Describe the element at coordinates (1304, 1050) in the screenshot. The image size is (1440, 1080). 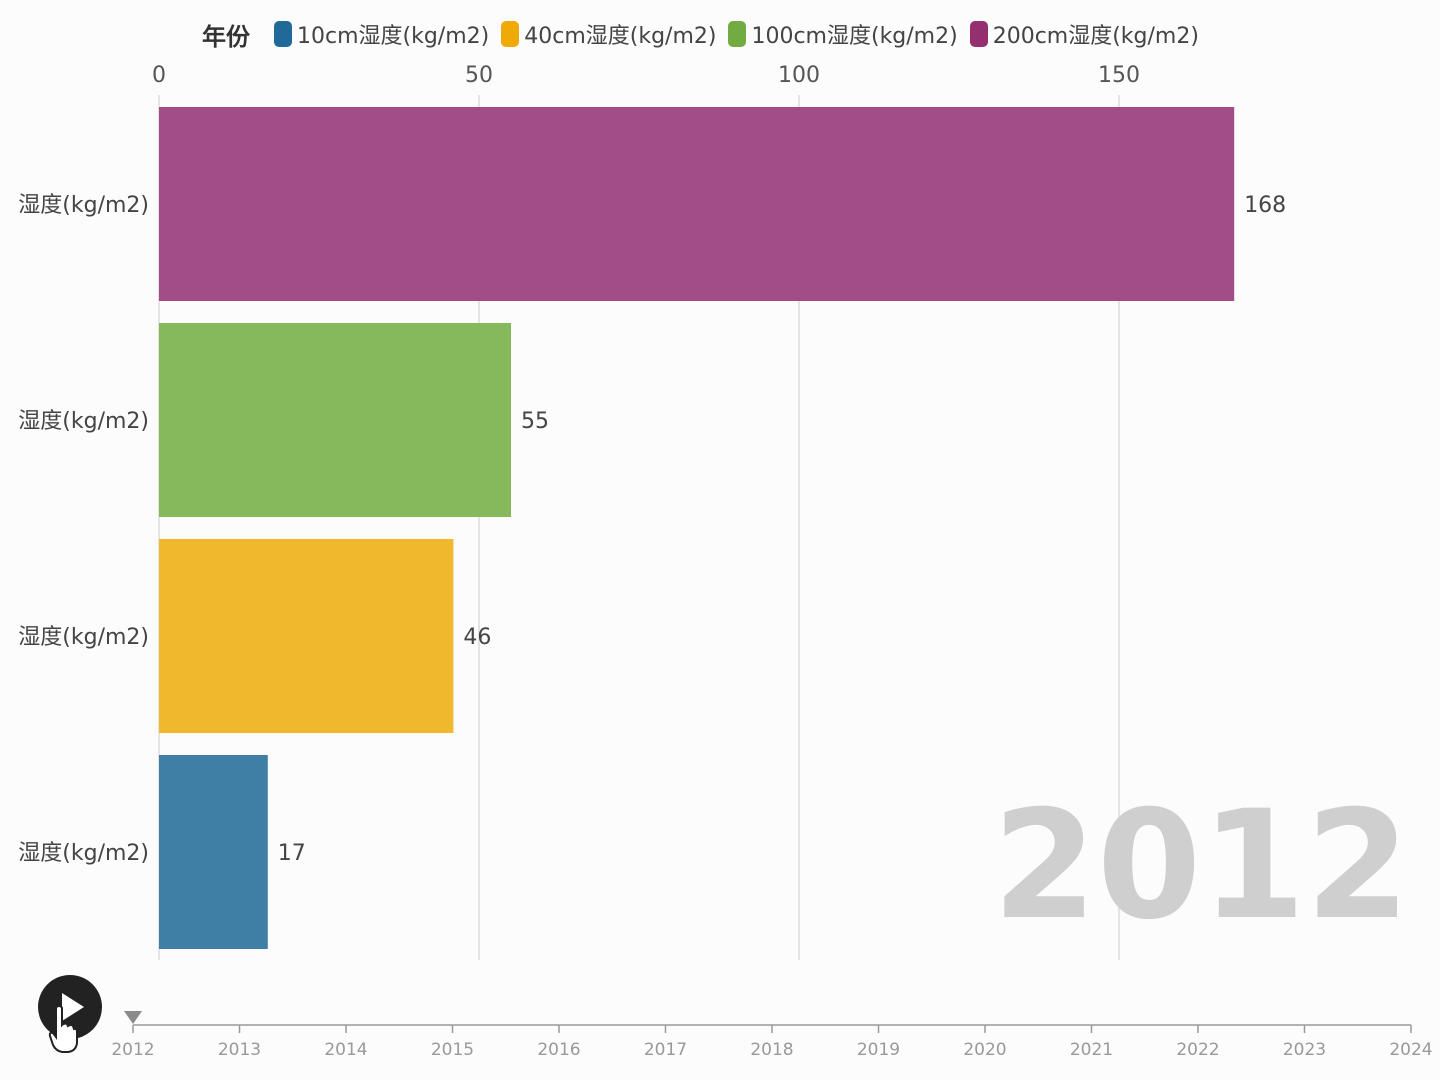
I see `timeline-year-label: 2023` at that location.